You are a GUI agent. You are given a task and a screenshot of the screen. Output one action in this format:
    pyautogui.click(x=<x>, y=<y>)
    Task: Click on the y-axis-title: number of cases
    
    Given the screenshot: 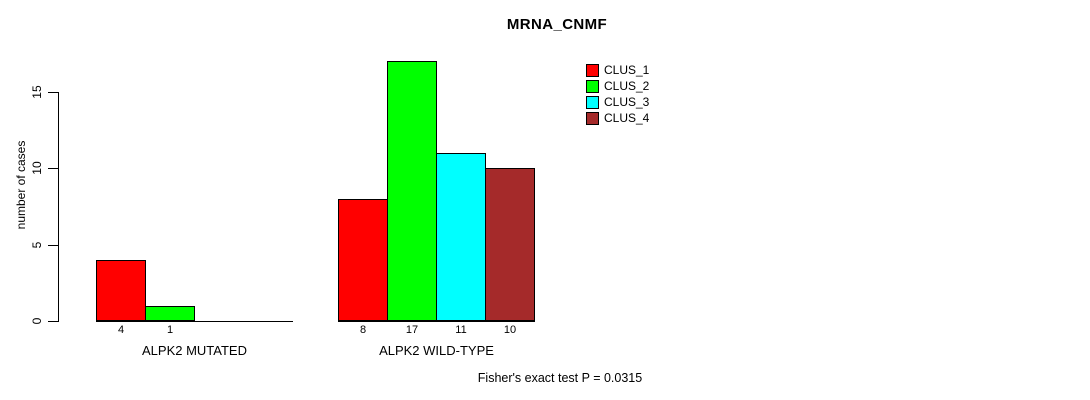 What is the action you would take?
    pyautogui.click(x=21, y=185)
    